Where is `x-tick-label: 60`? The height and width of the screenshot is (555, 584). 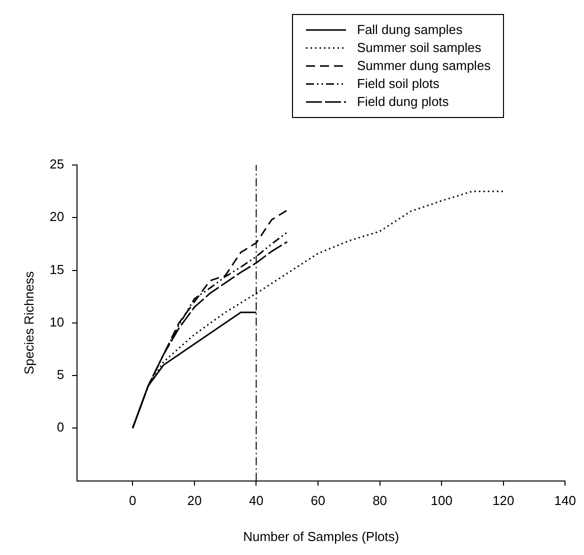
x-tick-label: 60 is located at coordinates (318, 500).